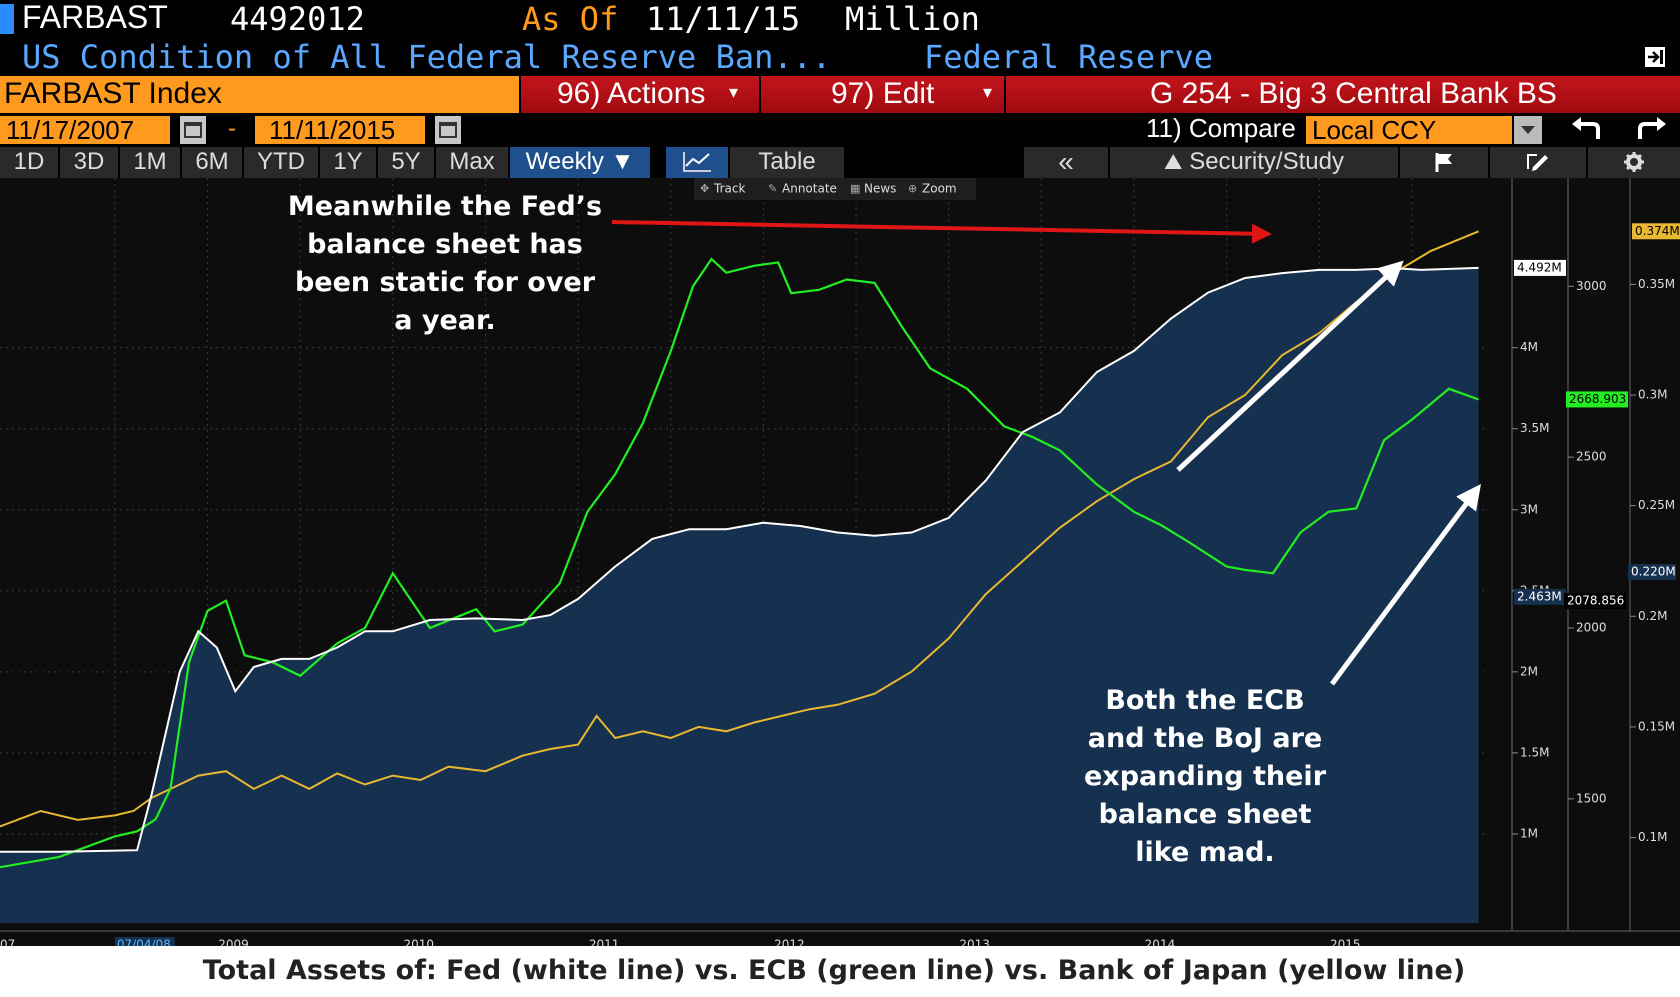 This screenshot has width=1680, height=997. What do you see at coordinates (282, 162) in the screenshot?
I see `period-ytd: YTD` at bounding box center [282, 162].